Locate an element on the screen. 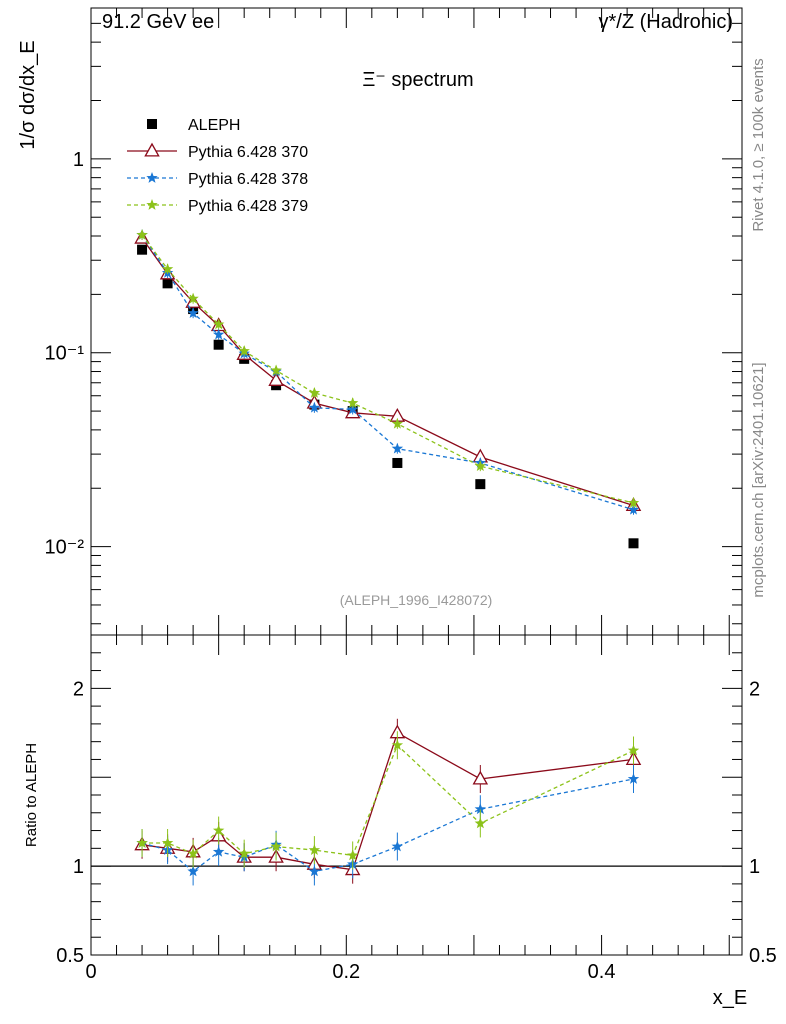  main-yticklabels: 1 10⁻¹ 10⁻² is located at coordinates (65, 354).